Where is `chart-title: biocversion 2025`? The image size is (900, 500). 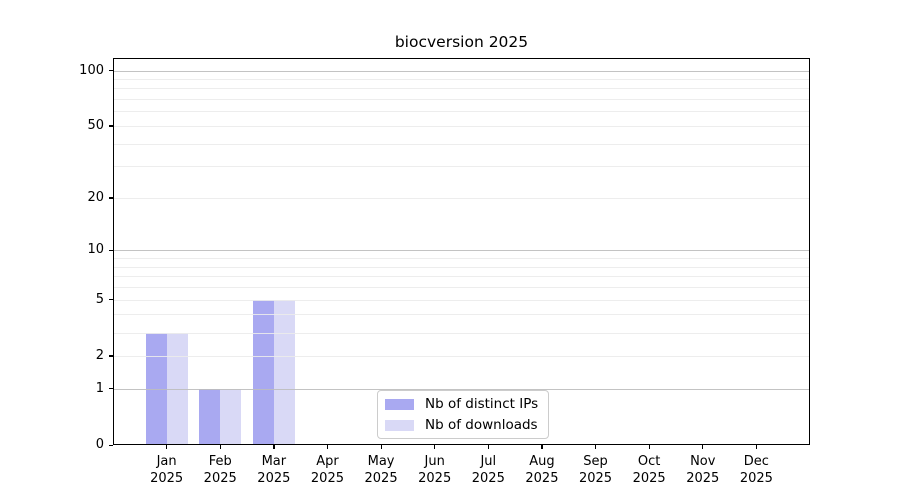
chart-title: biocversion 2025 is located at coordinates (461, 42).